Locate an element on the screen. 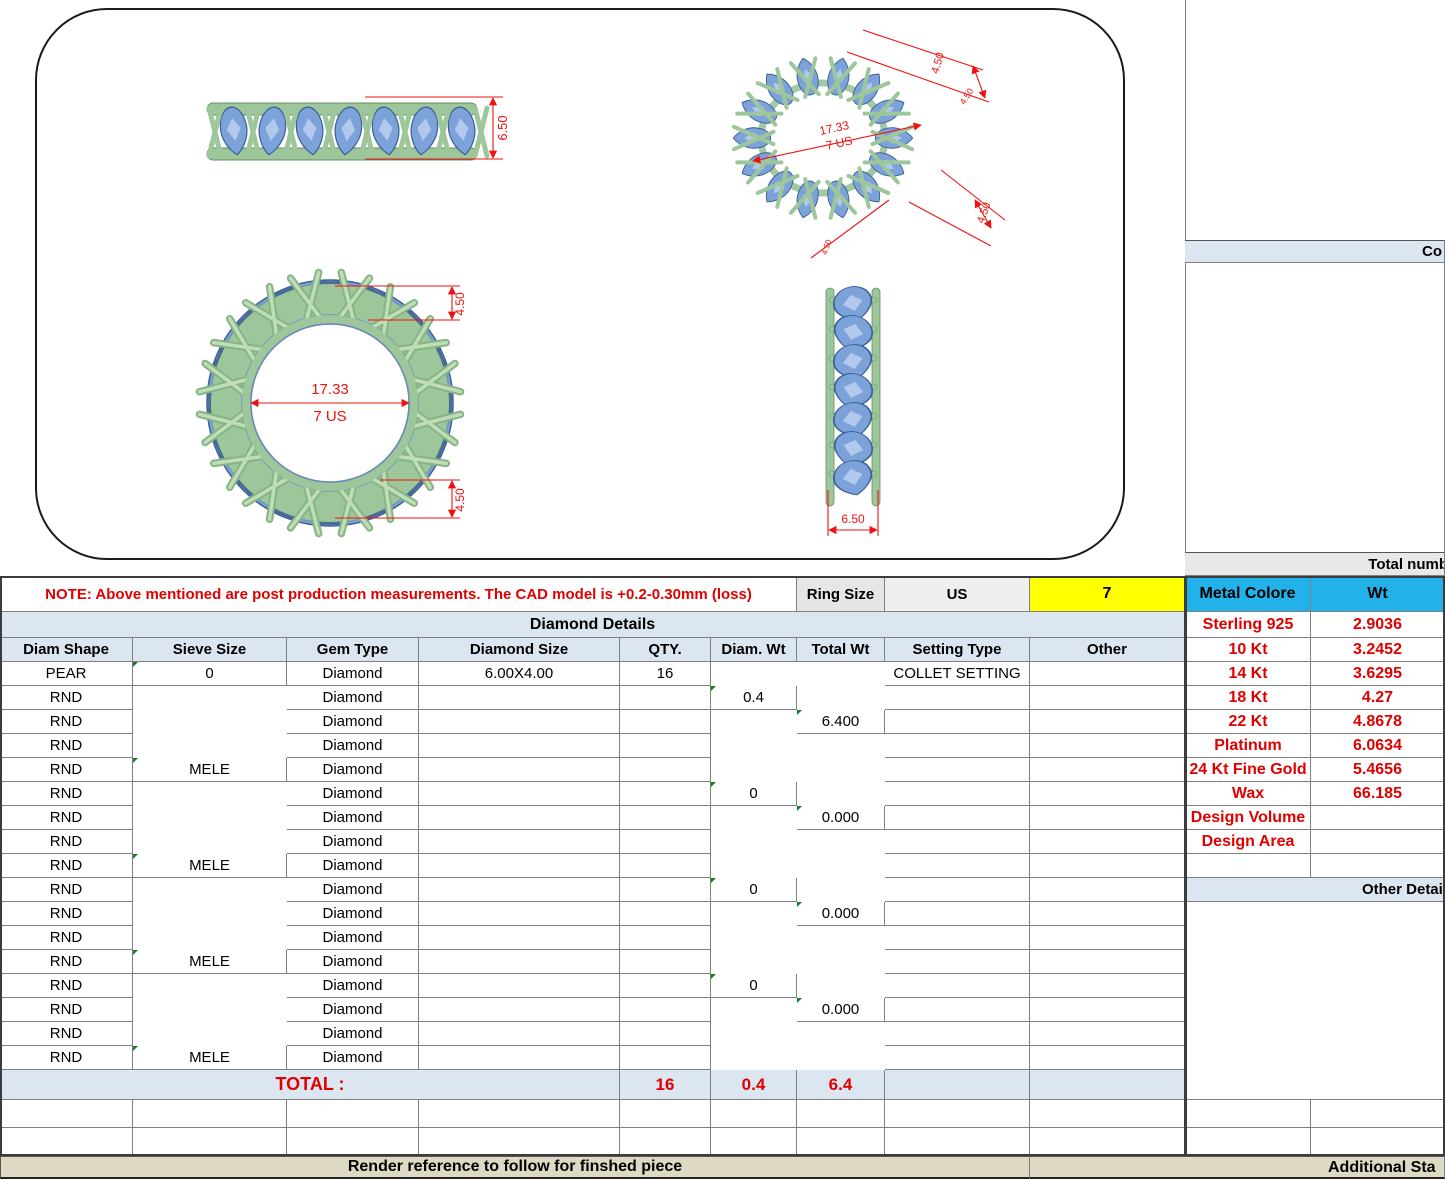 This screenshot has width=1445, height=1179. diamond-row-2-sieve: MELE is located at coordinates (210, 866).